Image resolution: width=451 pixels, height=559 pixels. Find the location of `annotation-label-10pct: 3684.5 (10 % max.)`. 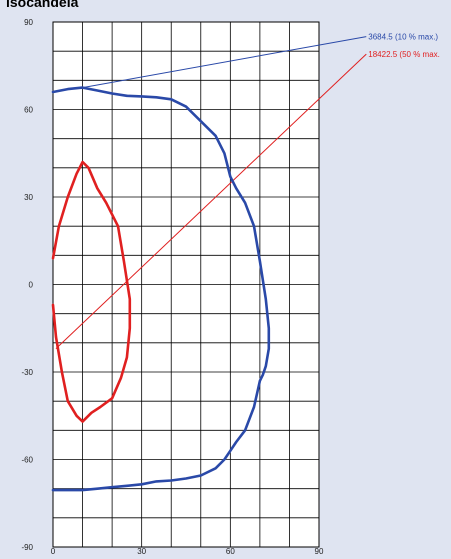

annotation-label-10pct: 3684.5 (10 % max.) is located at coordinates (403, 37).